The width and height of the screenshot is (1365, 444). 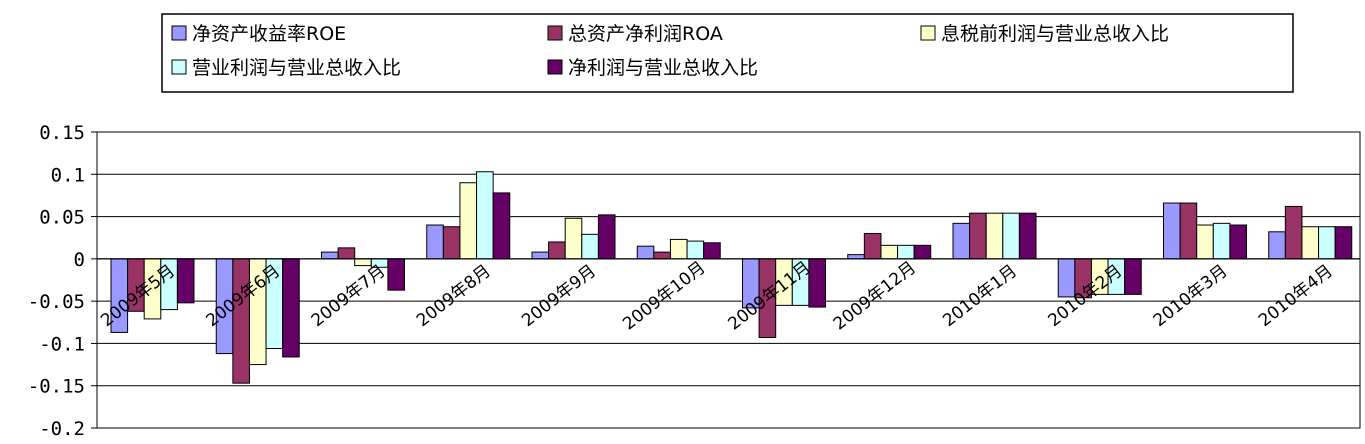 What do you see at coordinates (62, 344) in the screenshot?
I see `y-tick-label: -0.1` at bounding box center [62, 344].